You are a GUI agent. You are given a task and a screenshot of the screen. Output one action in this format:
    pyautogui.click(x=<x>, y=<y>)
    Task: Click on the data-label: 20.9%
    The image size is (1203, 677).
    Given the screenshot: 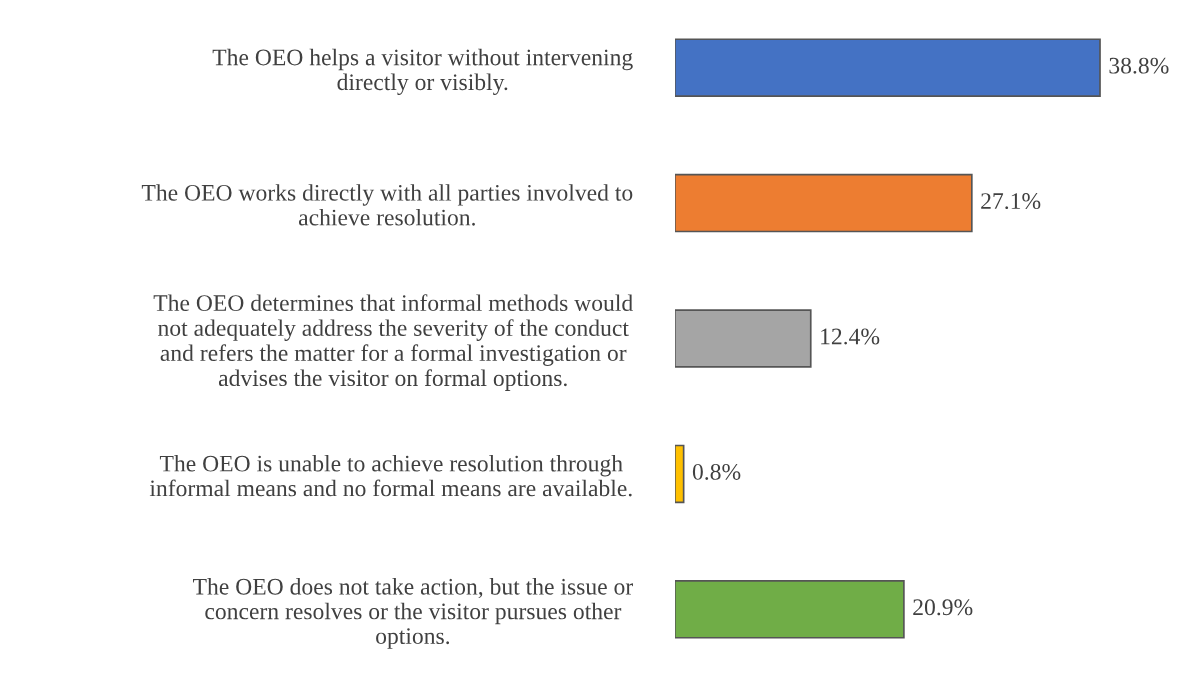 What is the action you would take?
    pyautogui.click(x=943, y=607)
    